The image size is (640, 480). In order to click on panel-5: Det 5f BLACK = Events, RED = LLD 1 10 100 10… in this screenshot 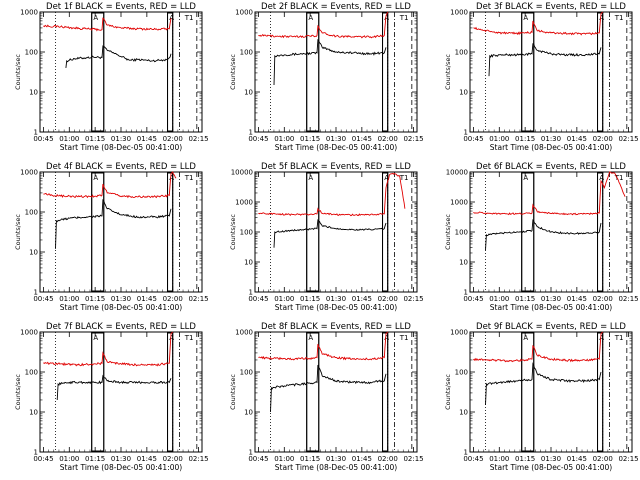, I will do `click(326, 237)`.